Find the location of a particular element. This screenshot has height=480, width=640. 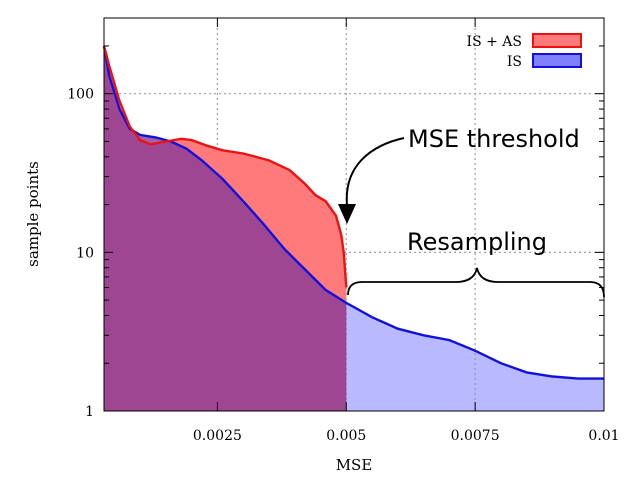

y-tick-label: 10 is located at coordinates (85, 253).